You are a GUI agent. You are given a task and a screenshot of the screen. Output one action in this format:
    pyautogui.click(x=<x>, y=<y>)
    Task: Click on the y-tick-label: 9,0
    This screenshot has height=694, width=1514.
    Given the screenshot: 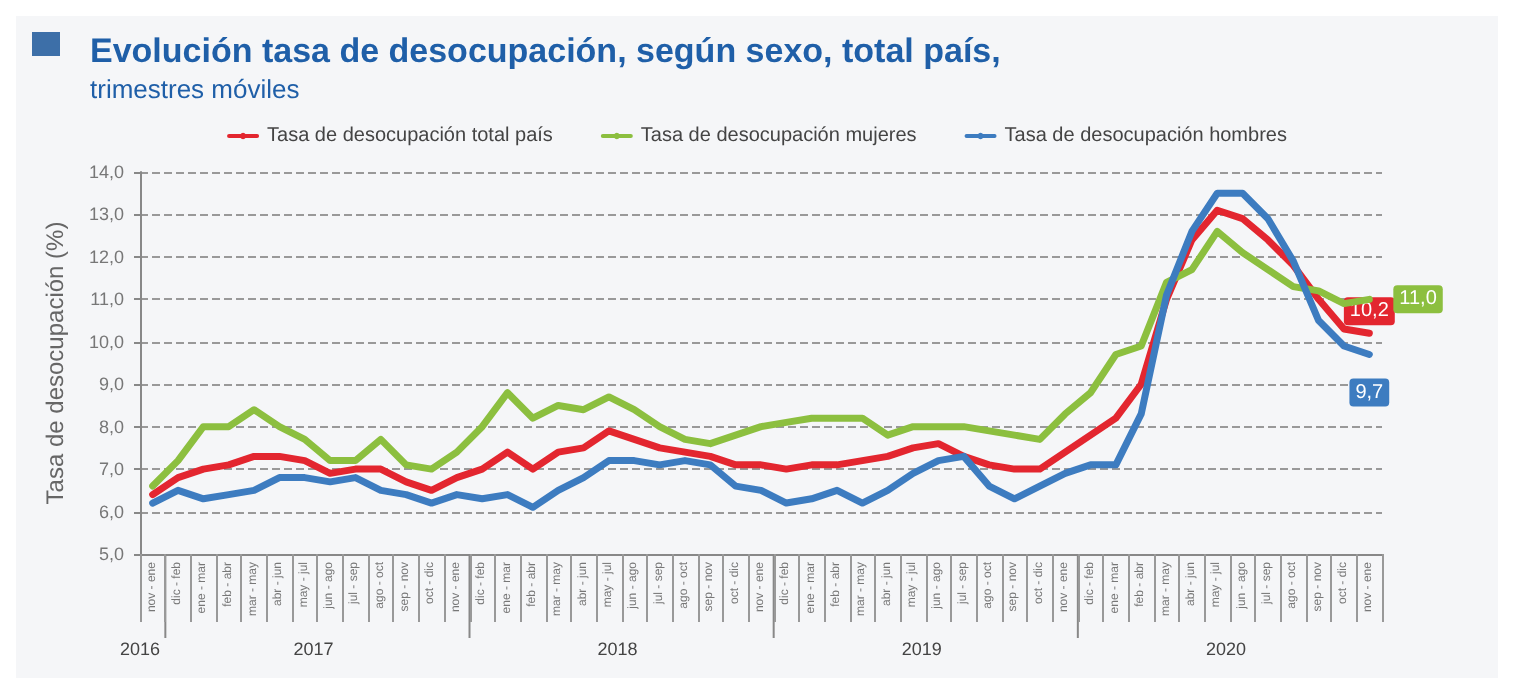 What is the action you would take?
    pyautogui.click(x=111, y=384)
    